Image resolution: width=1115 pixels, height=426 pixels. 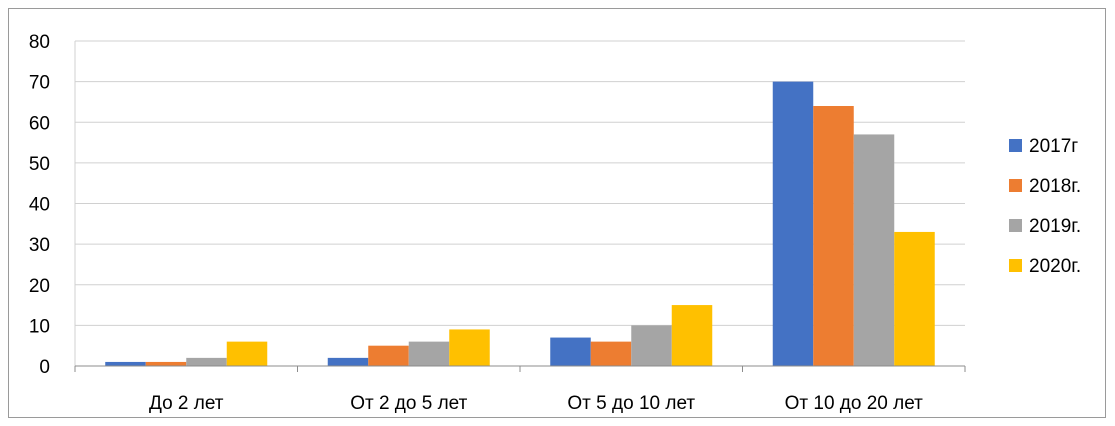 What do you see at coordinates (1055, 226) in the screenshot?
I see `legend-label: 2019г.` at bounding box center [1055, 226].